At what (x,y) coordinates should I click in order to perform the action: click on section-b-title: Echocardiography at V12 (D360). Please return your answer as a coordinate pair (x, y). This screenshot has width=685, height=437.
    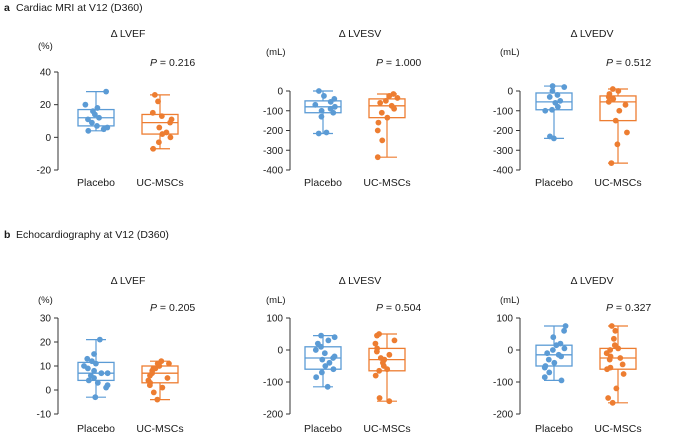
    Looking at the image, I should click on (92, 235).